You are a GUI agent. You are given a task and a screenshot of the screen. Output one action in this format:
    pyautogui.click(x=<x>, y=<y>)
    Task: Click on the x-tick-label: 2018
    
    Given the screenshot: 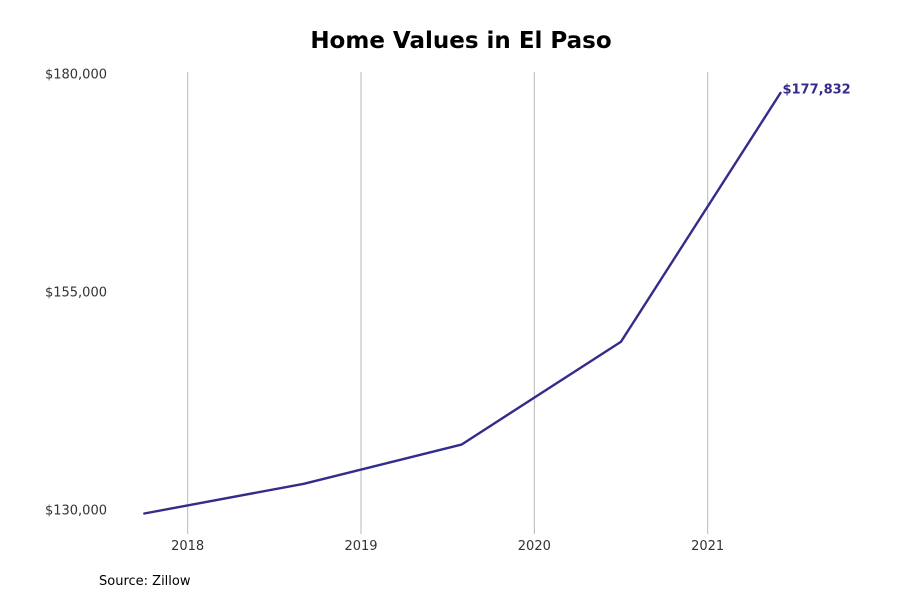 What is the action you would take?
    pyautogui.click(x=187, y=546)
    